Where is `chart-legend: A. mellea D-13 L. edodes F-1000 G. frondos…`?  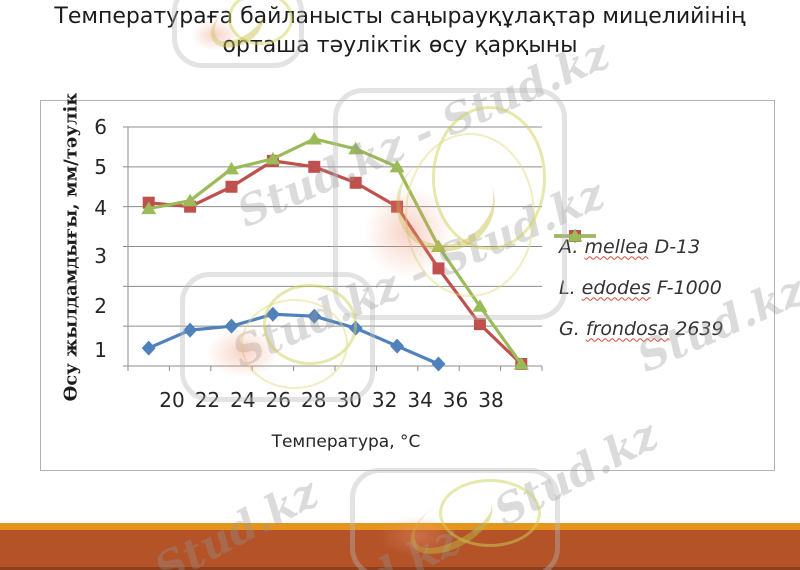 chart-legend: A. mellea D-13 L. edodes F-1000 G. frondos… is located at coordinates (662, 287).